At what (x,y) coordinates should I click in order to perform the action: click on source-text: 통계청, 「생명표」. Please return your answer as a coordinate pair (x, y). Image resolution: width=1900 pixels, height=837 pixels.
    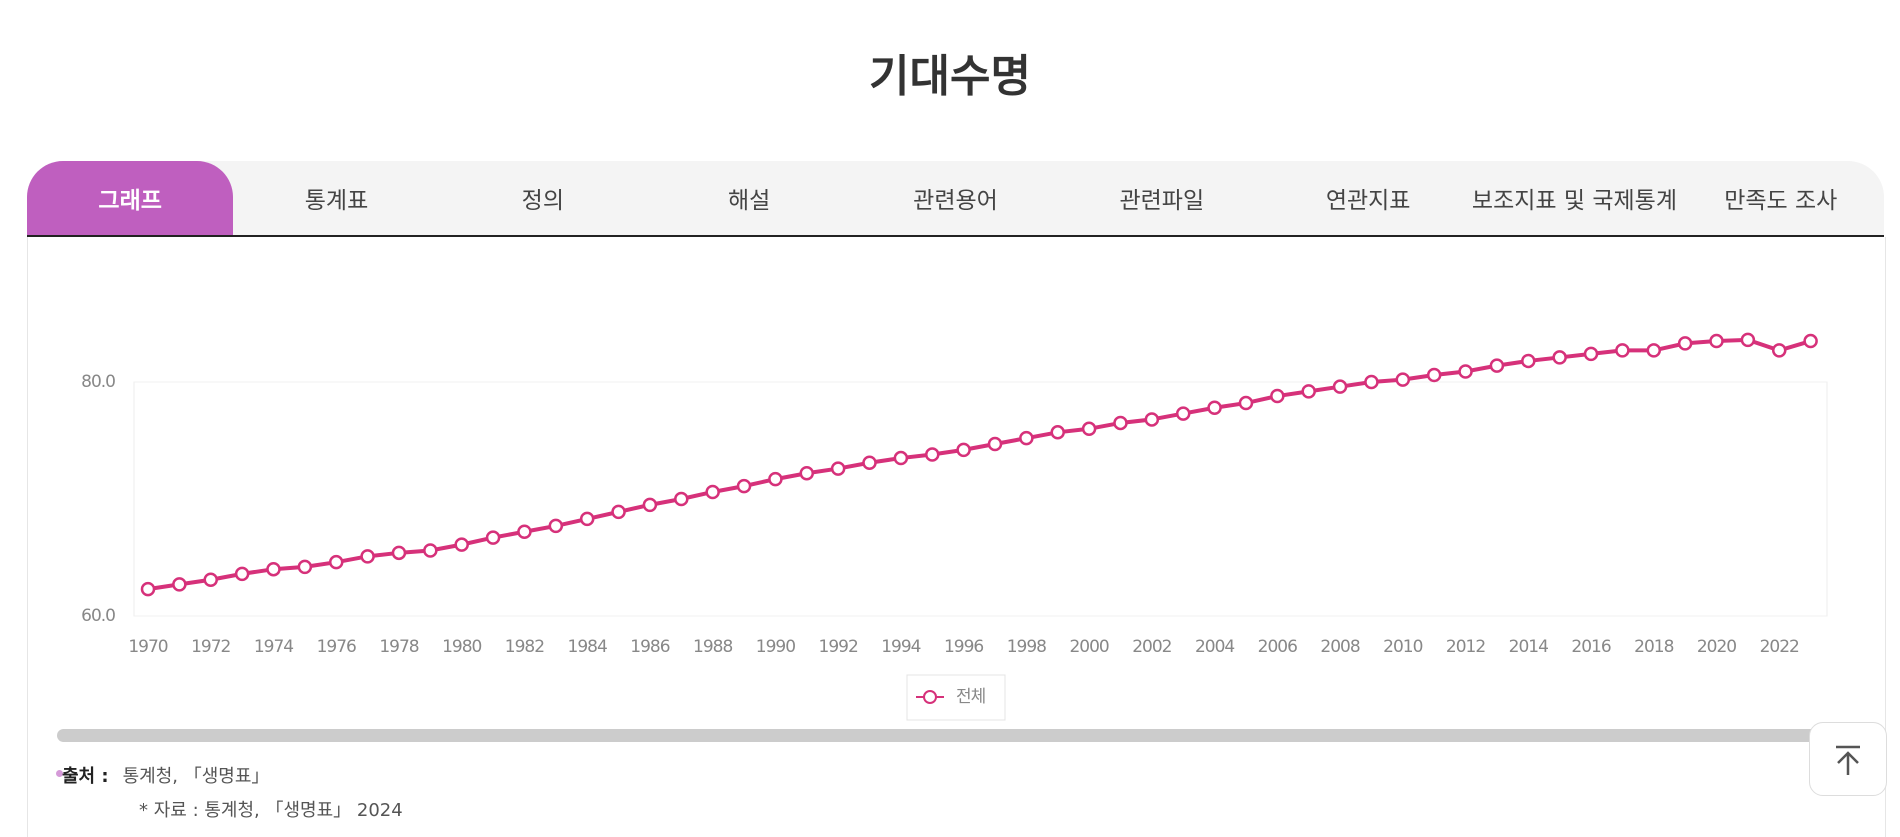
    Looking at the image, I should click on (196, 776).